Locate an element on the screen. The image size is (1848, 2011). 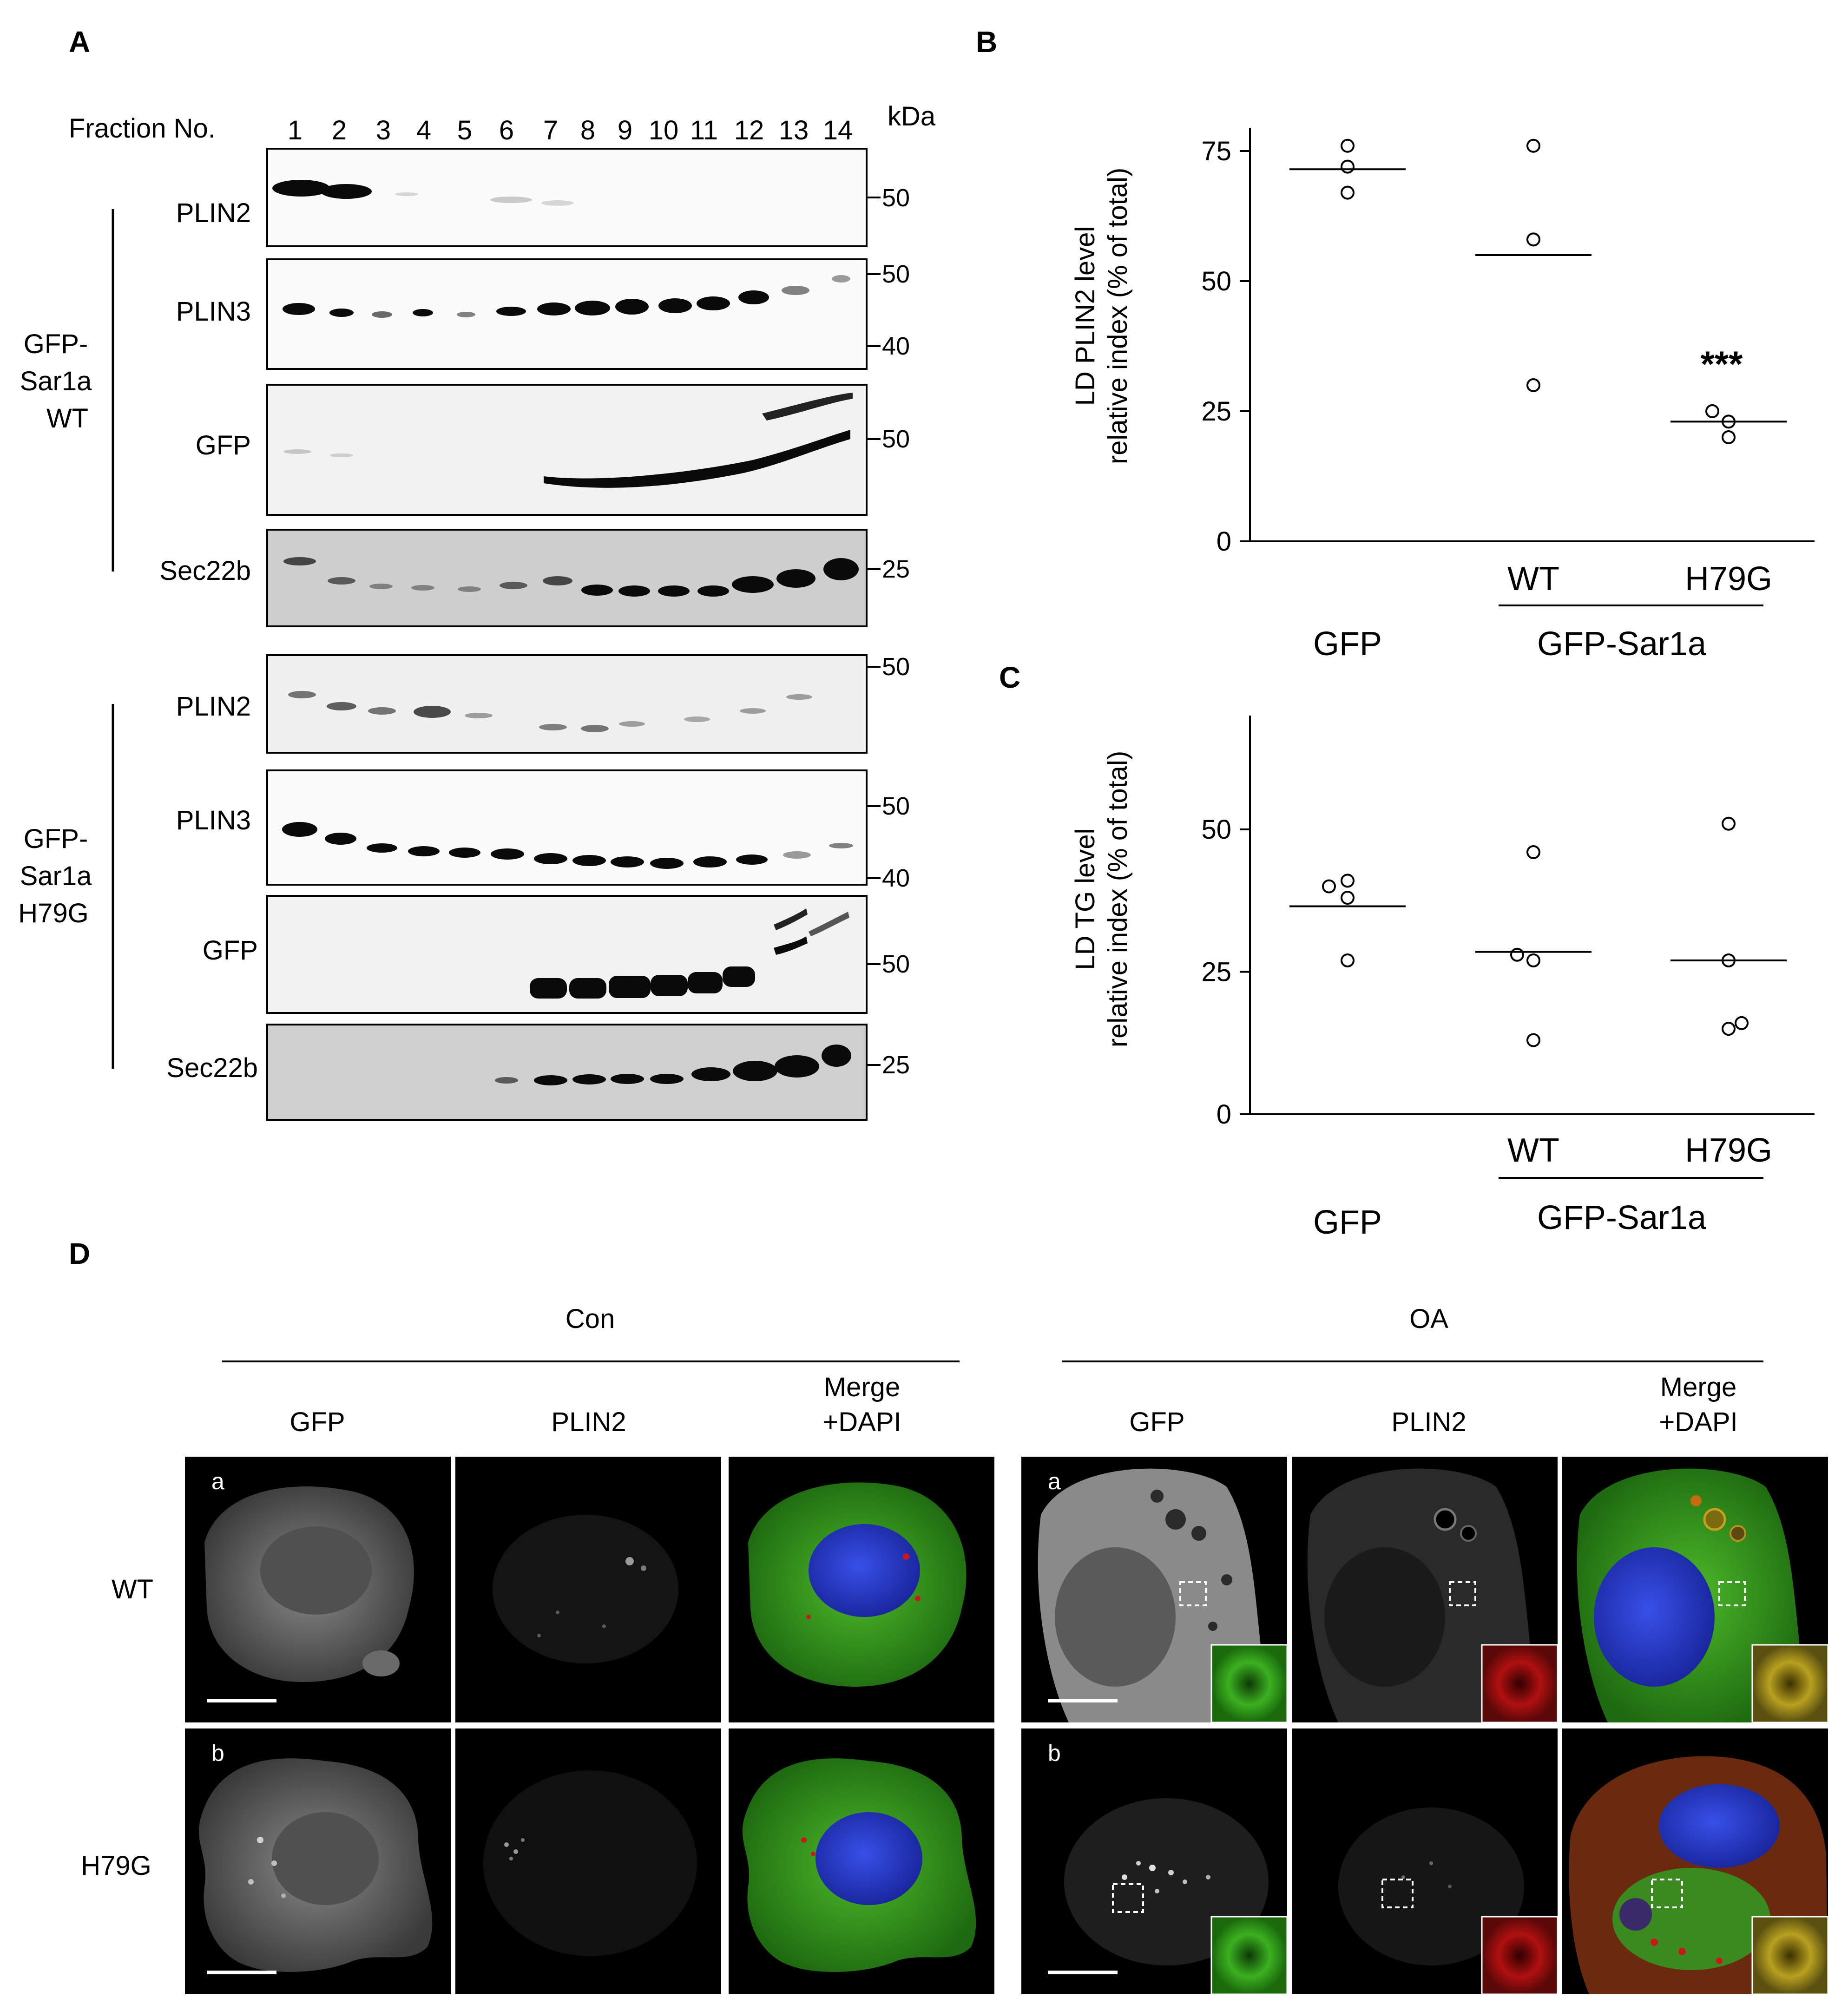
chart-b-plot: 0 25 50 75 is located at coordinates (1494, 347).